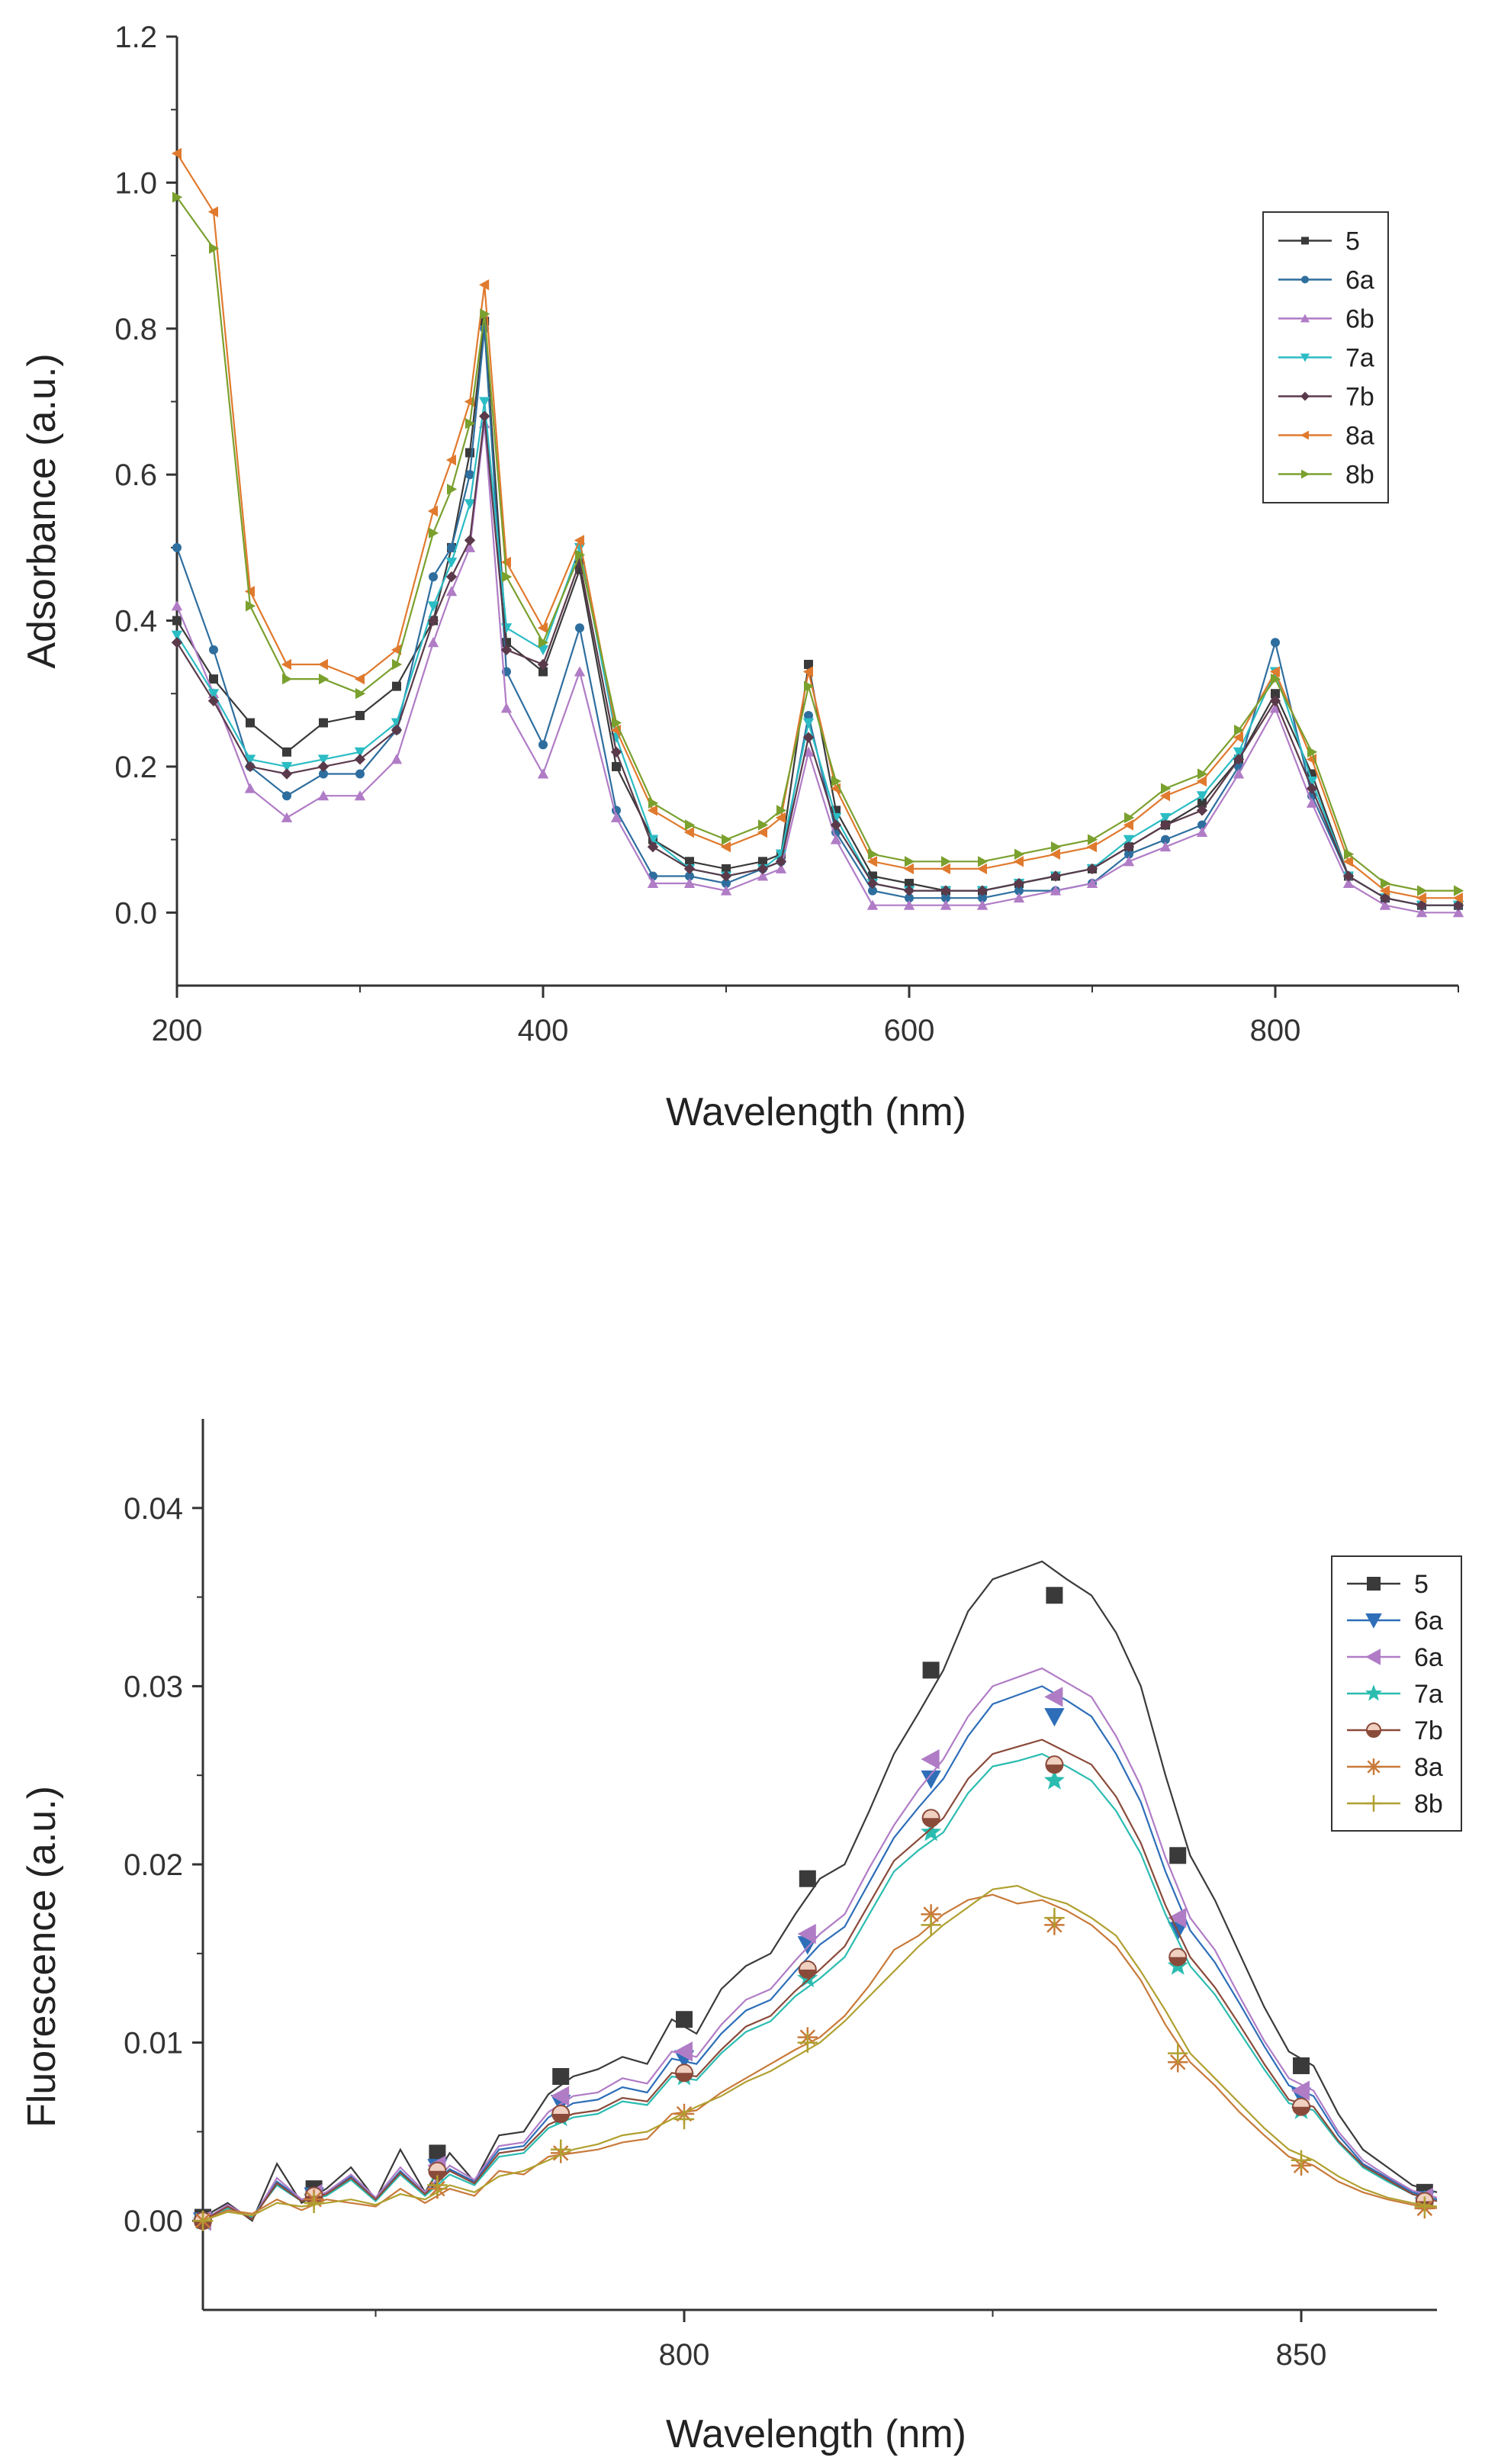 The height and width of the screenshot is (2464, 1498). I want to click on fluorescence-legend-item: 5, so click(1388, 1584).